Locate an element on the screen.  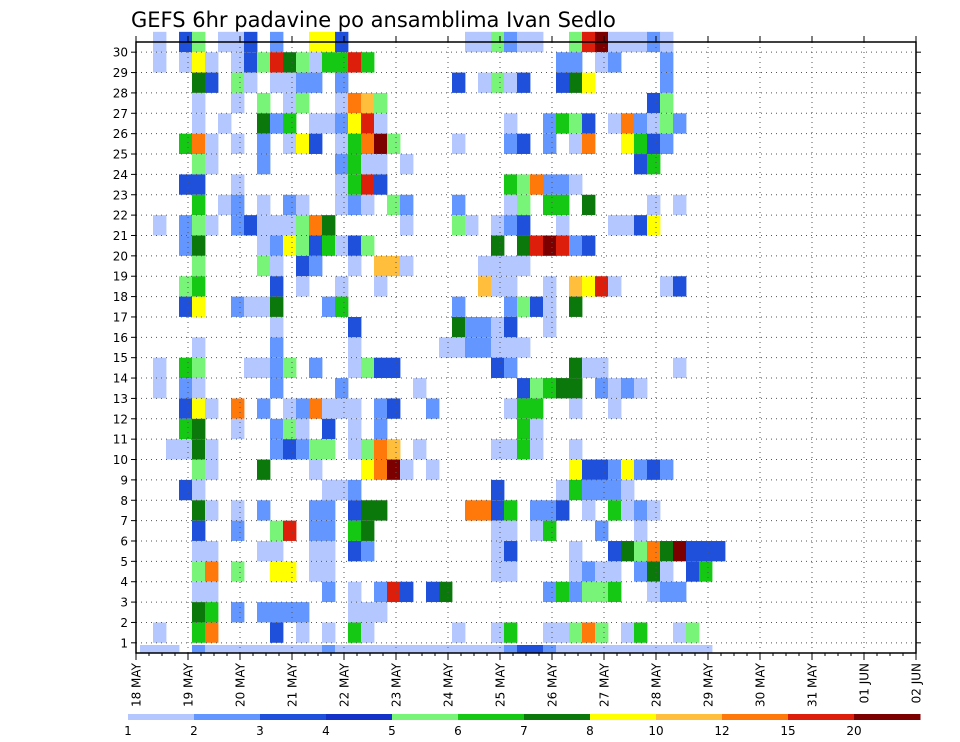
legend-label: 12 is located at coordinates (721, 731).